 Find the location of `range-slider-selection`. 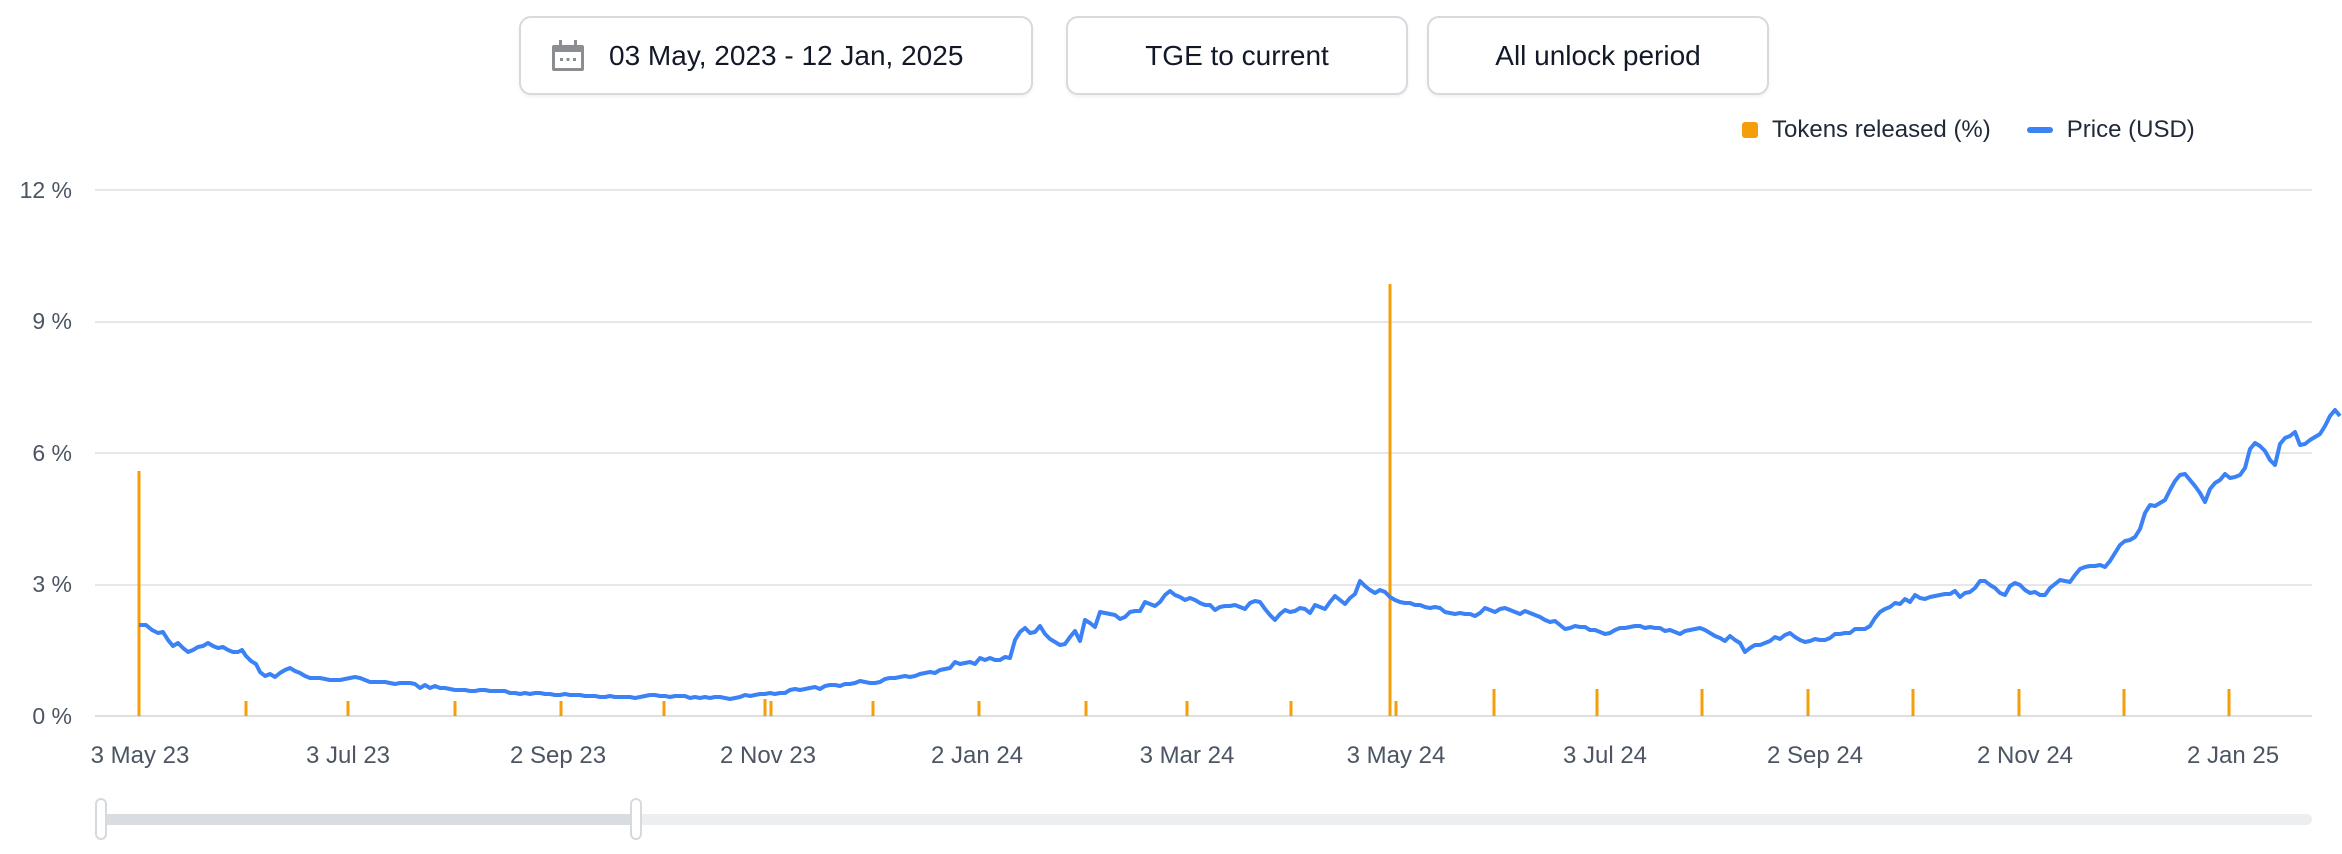

range-slider-selection is located at coordinates (368, 819).